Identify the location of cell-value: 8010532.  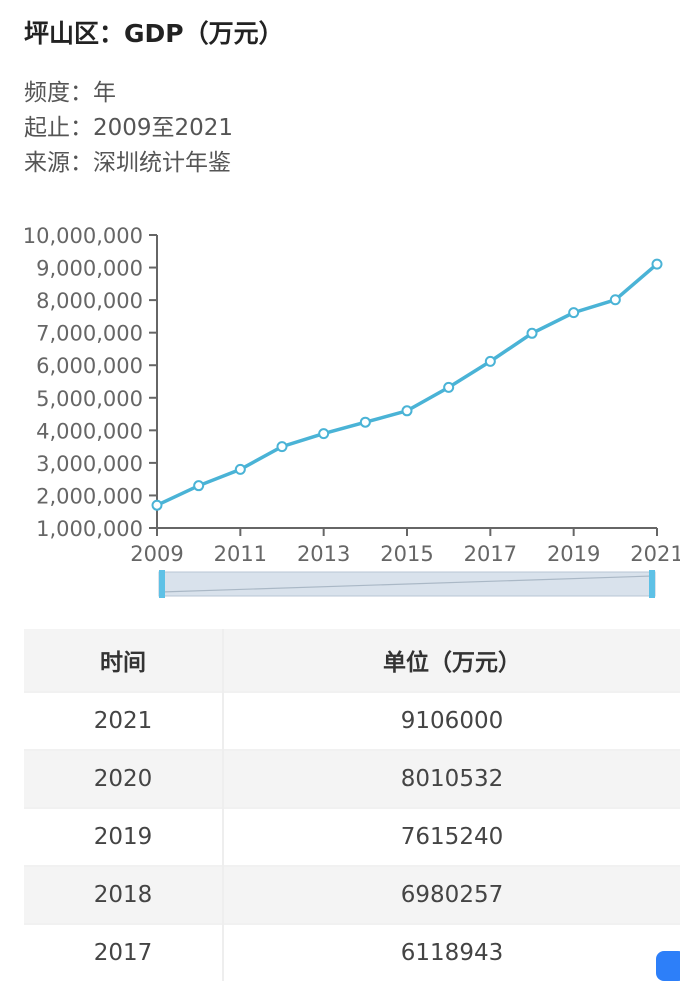
(451, 778).